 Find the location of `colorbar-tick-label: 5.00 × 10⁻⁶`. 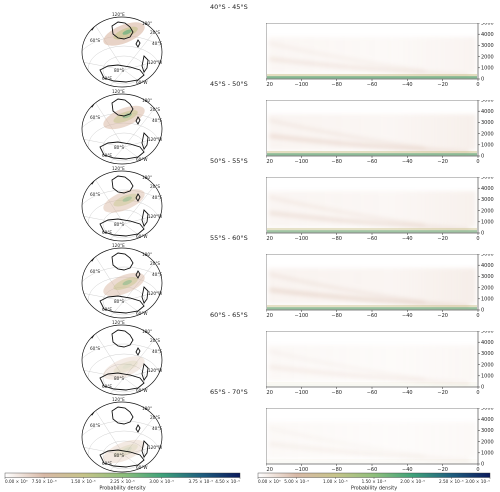

colorbar-tick-label: 5.00 × 10⁻⁶ is located at coordinates (296, 481).